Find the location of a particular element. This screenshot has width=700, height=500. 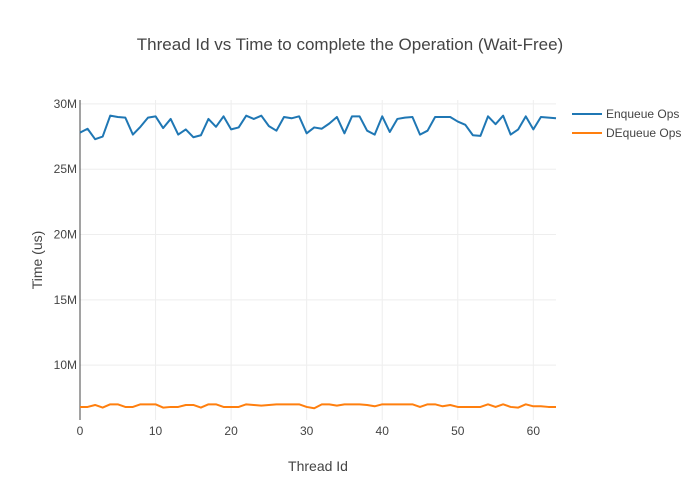

y-tick-label: 10M is located at coordinates (65, 365).